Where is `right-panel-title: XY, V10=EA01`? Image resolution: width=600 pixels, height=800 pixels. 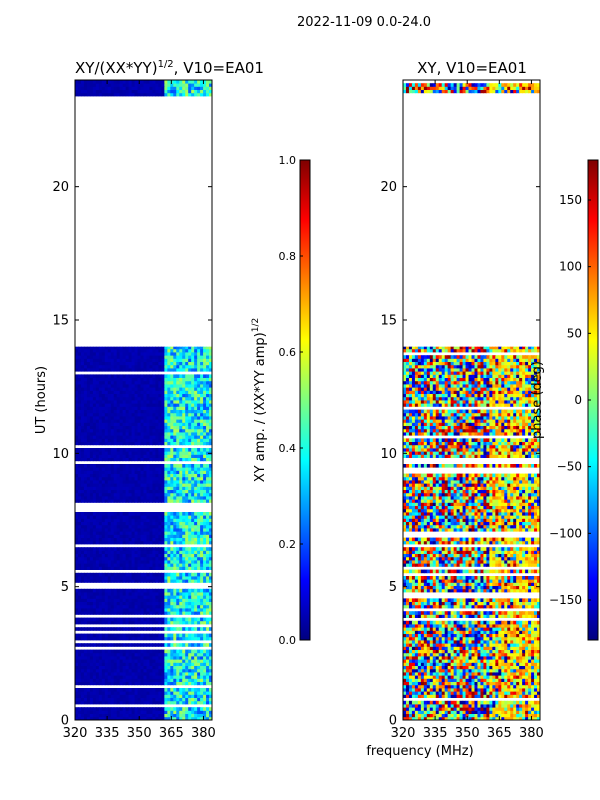 right-panel-title: XY, V10=EA01 is located at coordinates (472, 68).